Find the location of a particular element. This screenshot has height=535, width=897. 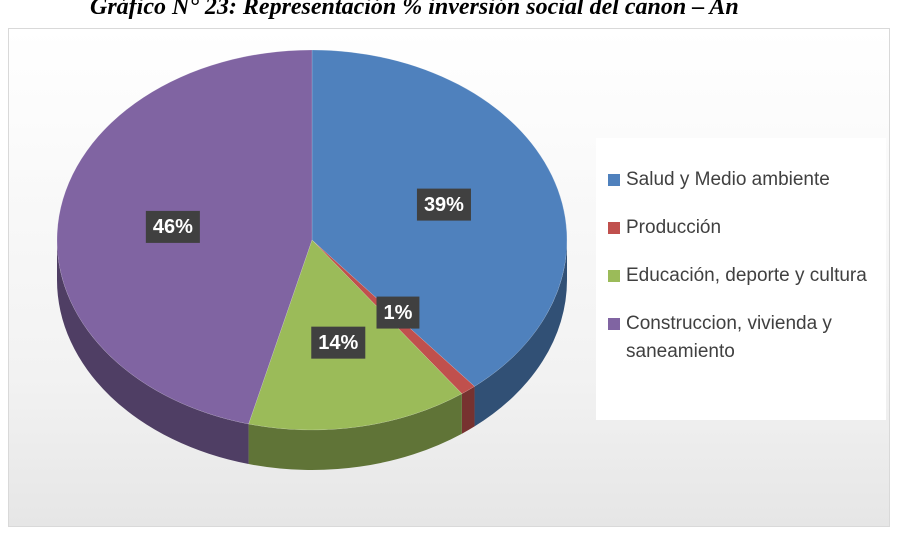

data-label-text: 14% is located at coordinates (338, 343).